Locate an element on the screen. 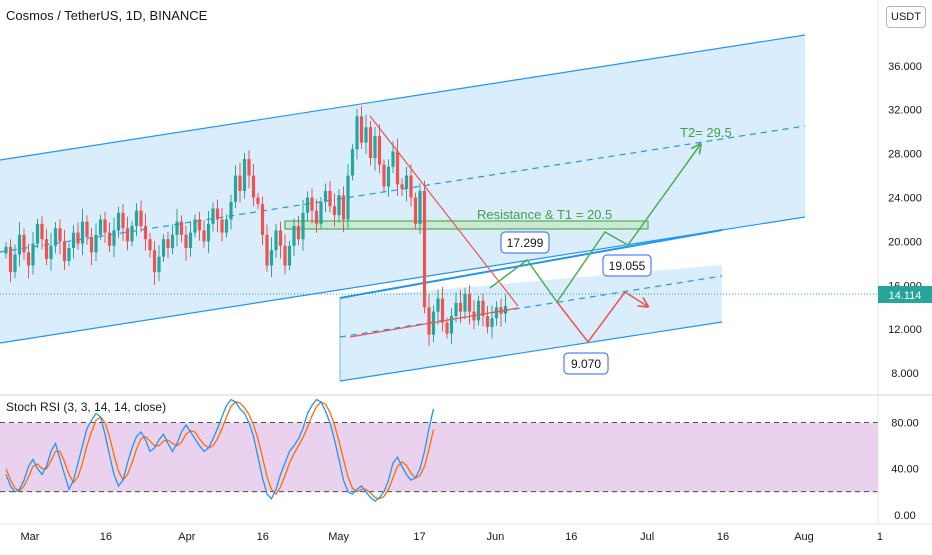 This screenshot has height=555, width=932. inner-channel-lower-line is located at coordinates (531, 351).